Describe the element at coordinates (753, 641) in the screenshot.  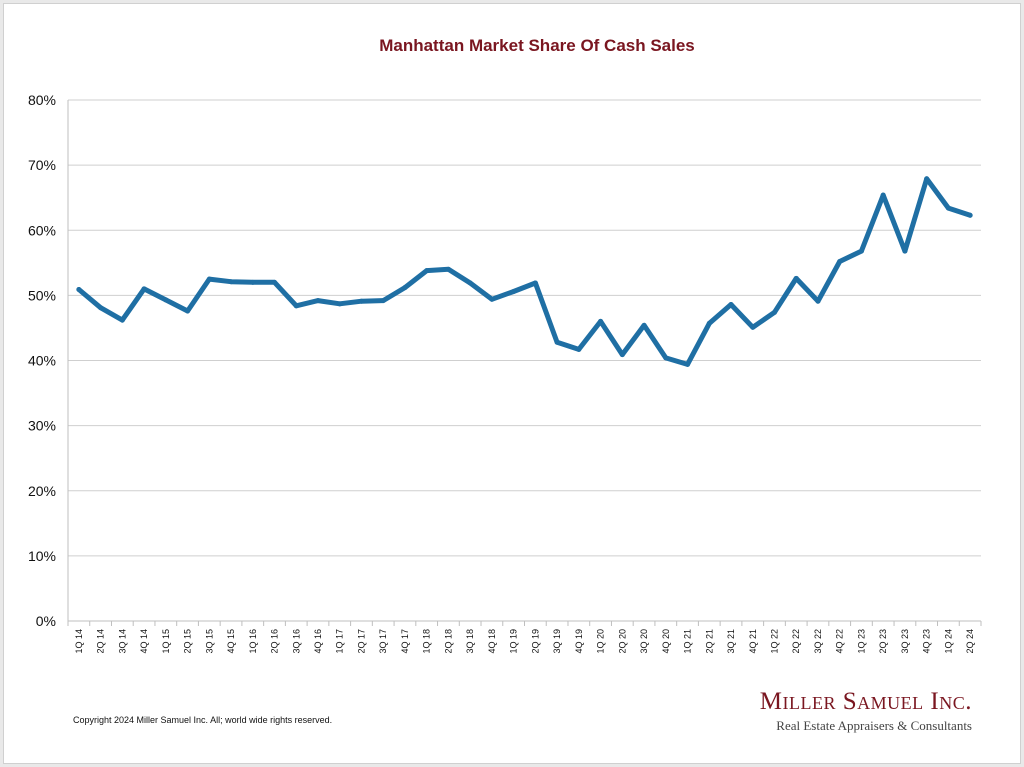
I see `x-tick-label: 4Q 21` at that location.